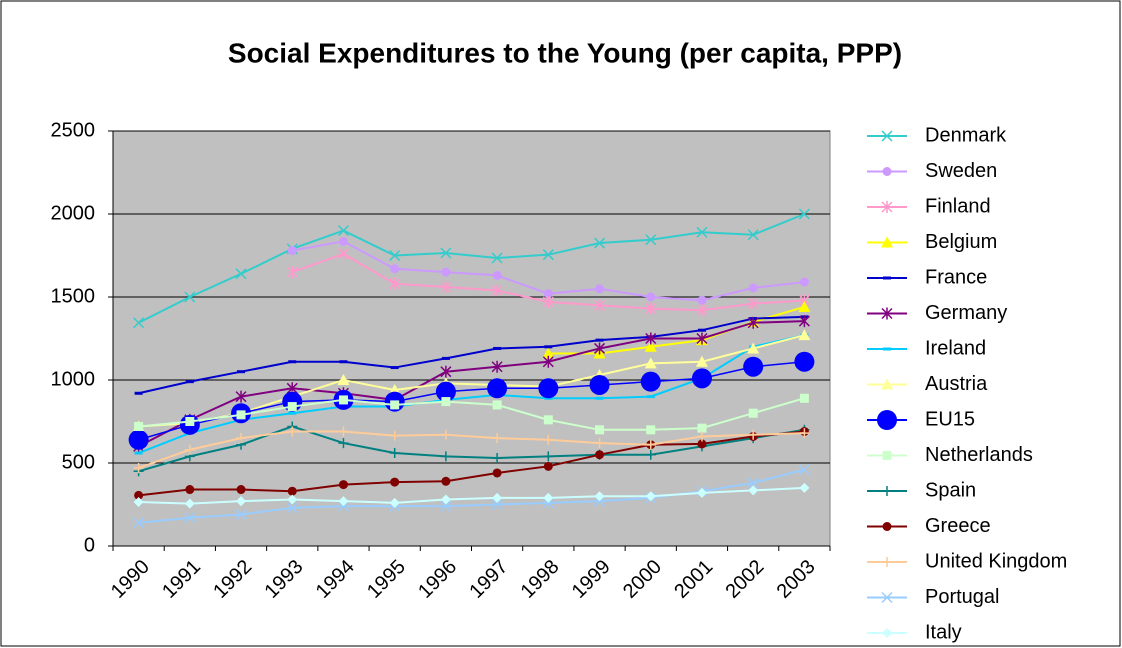 The width and height of the screenshot is (1122, 648). What do you see at coordinates (958, 526) in the screenshot?
I see `legend-label: Greece` at bounding box center [958, 526].